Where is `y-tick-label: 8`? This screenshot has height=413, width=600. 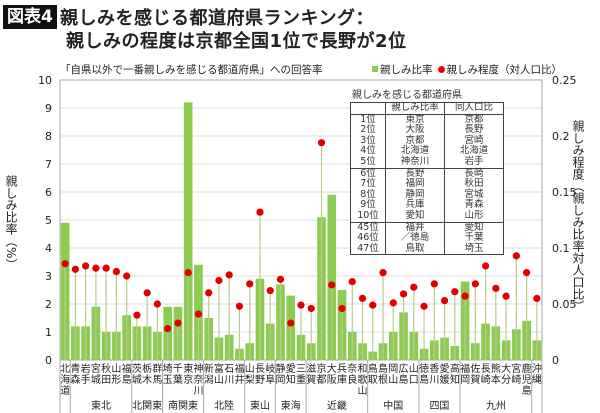 y-tick-label: 8 is located at coordinates (48, 136).